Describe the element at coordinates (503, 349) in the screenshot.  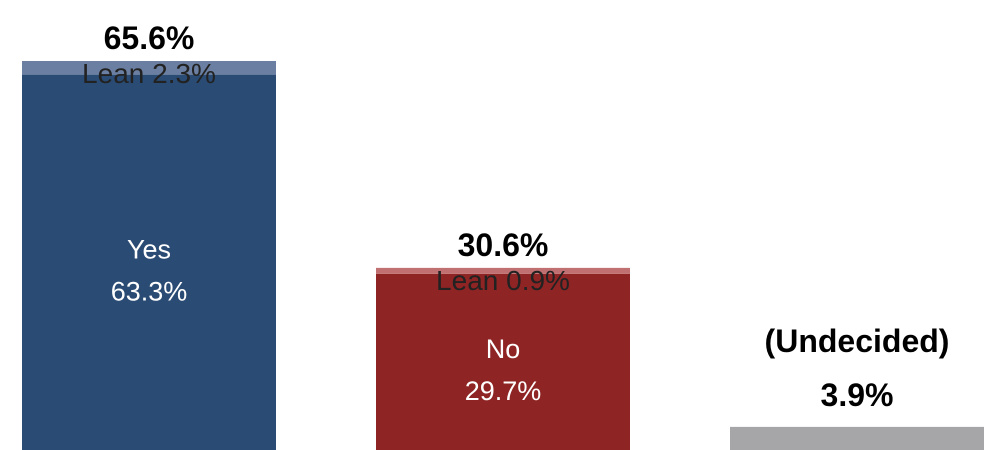
I see `bar-no-category-label: No` at that location.